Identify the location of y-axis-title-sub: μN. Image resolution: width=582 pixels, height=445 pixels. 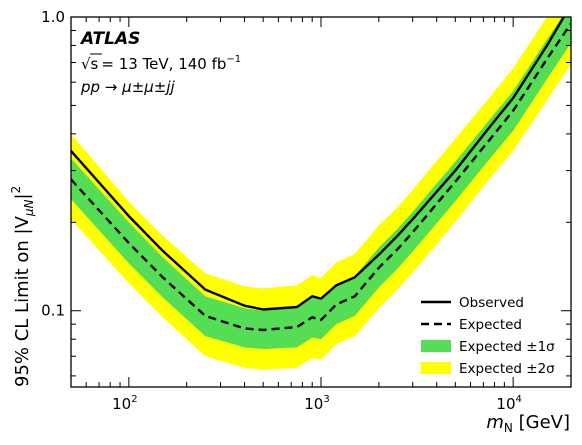
(29, 208).